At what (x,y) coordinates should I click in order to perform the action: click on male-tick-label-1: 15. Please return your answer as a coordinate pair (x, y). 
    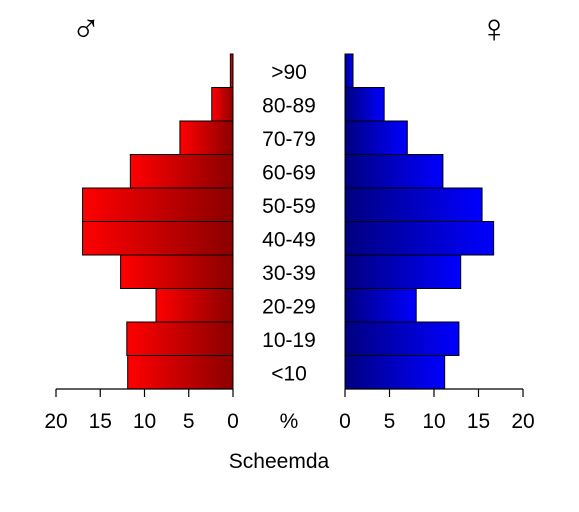
    Looking at the image, I should click on (100, 421).